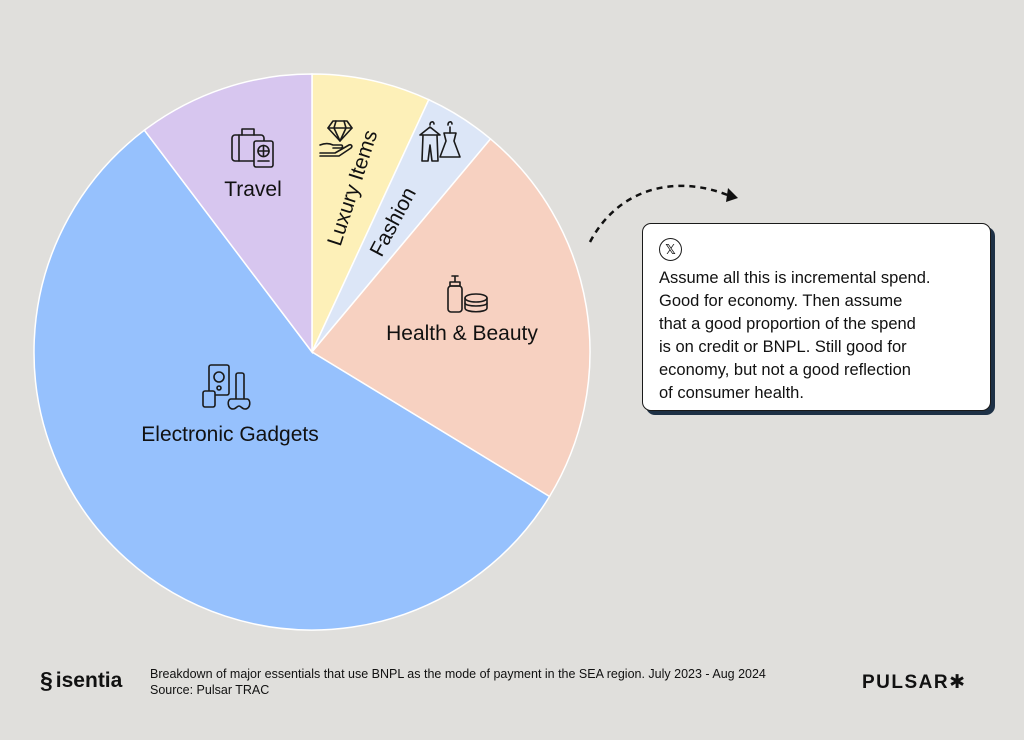 The image size is (1024, 740). Describe the element at coordinates (252, 148) in the screenshot. I see `luggage-passport-icon` at that location.